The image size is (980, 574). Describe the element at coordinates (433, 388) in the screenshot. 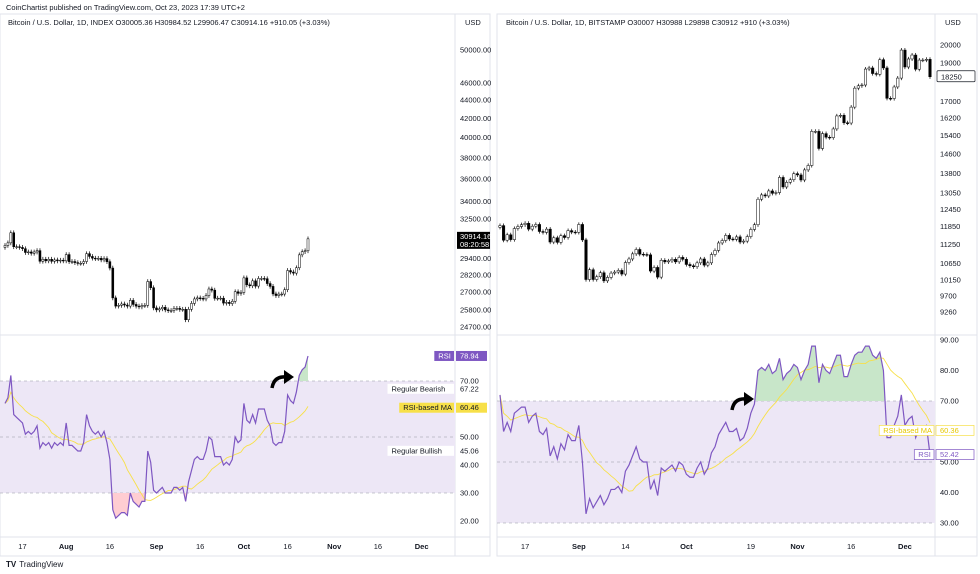

I see `rsi-label-regular-bearish: Regular Bearish 67.22` at that location.